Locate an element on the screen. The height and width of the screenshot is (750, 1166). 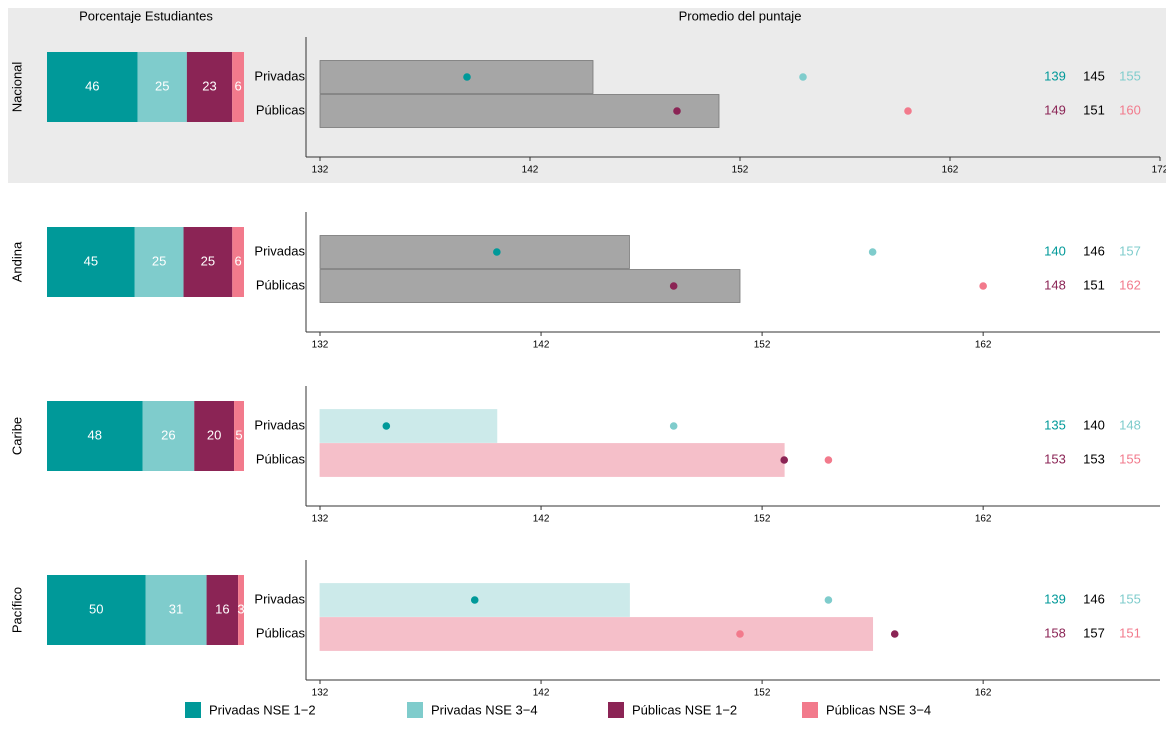
score-label: 158 is located at coordinates (1055, 632).